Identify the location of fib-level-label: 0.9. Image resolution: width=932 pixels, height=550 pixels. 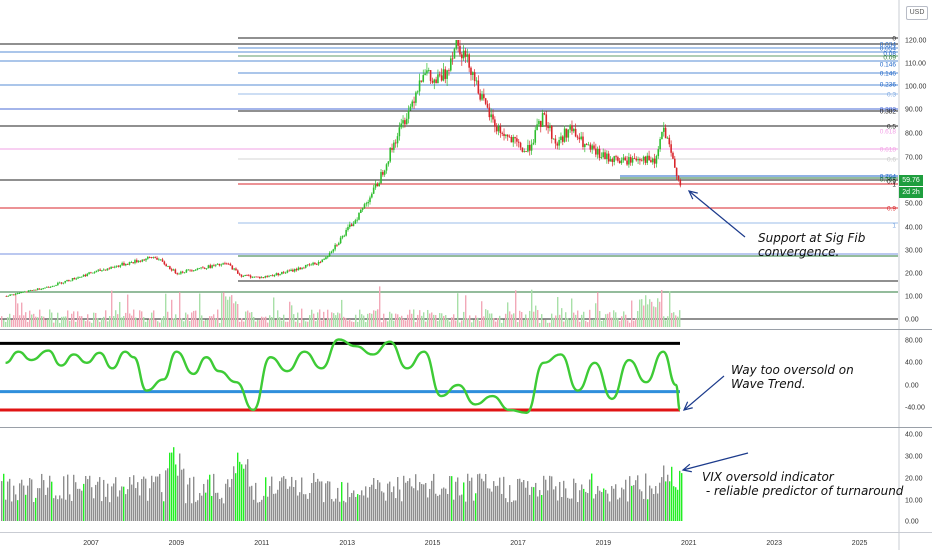
(891, 209).